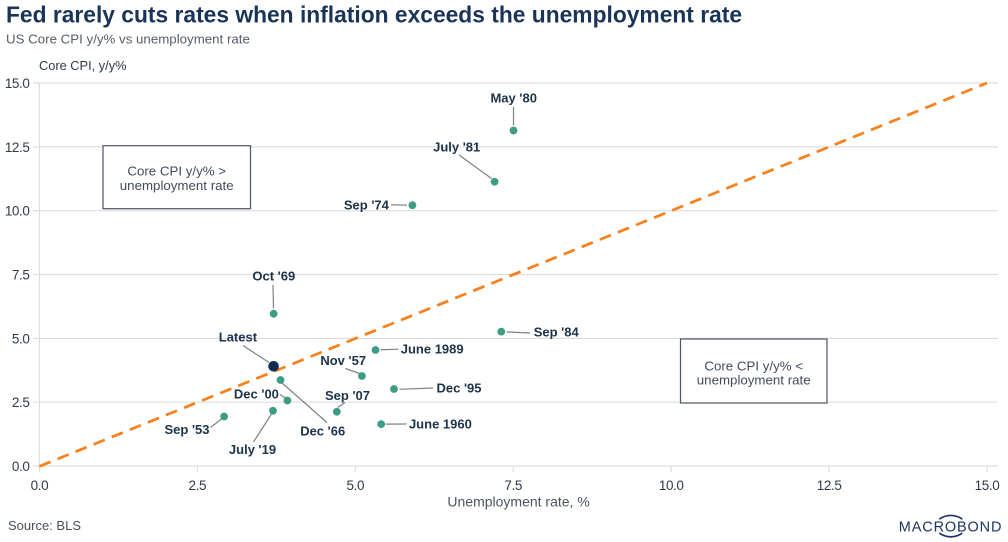 This screenshot has height=542, width=1008. What do you see at coordinates (128, 39) in the screenshot?
I see `svg-text:US Core CPI y/y% vs unemployme: US Core CPI y/y% vs unemployment rate` at bounding box center [128, 39].